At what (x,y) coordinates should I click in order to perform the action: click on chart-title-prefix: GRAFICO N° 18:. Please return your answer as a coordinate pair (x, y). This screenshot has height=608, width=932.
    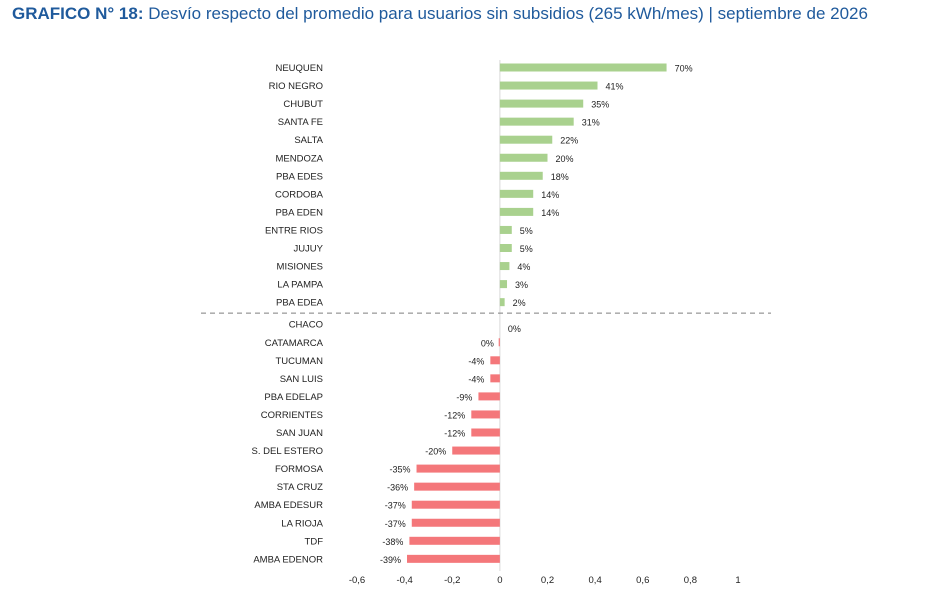
    Looking at the image, I should click on (78, 13).